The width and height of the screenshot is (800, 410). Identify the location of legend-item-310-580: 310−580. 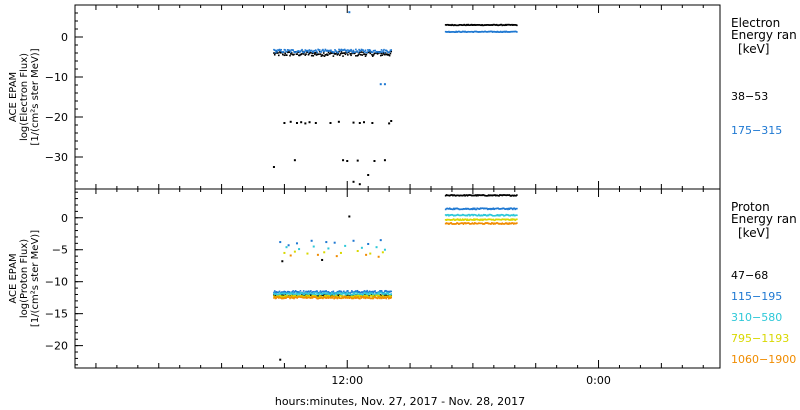
(756, 317).